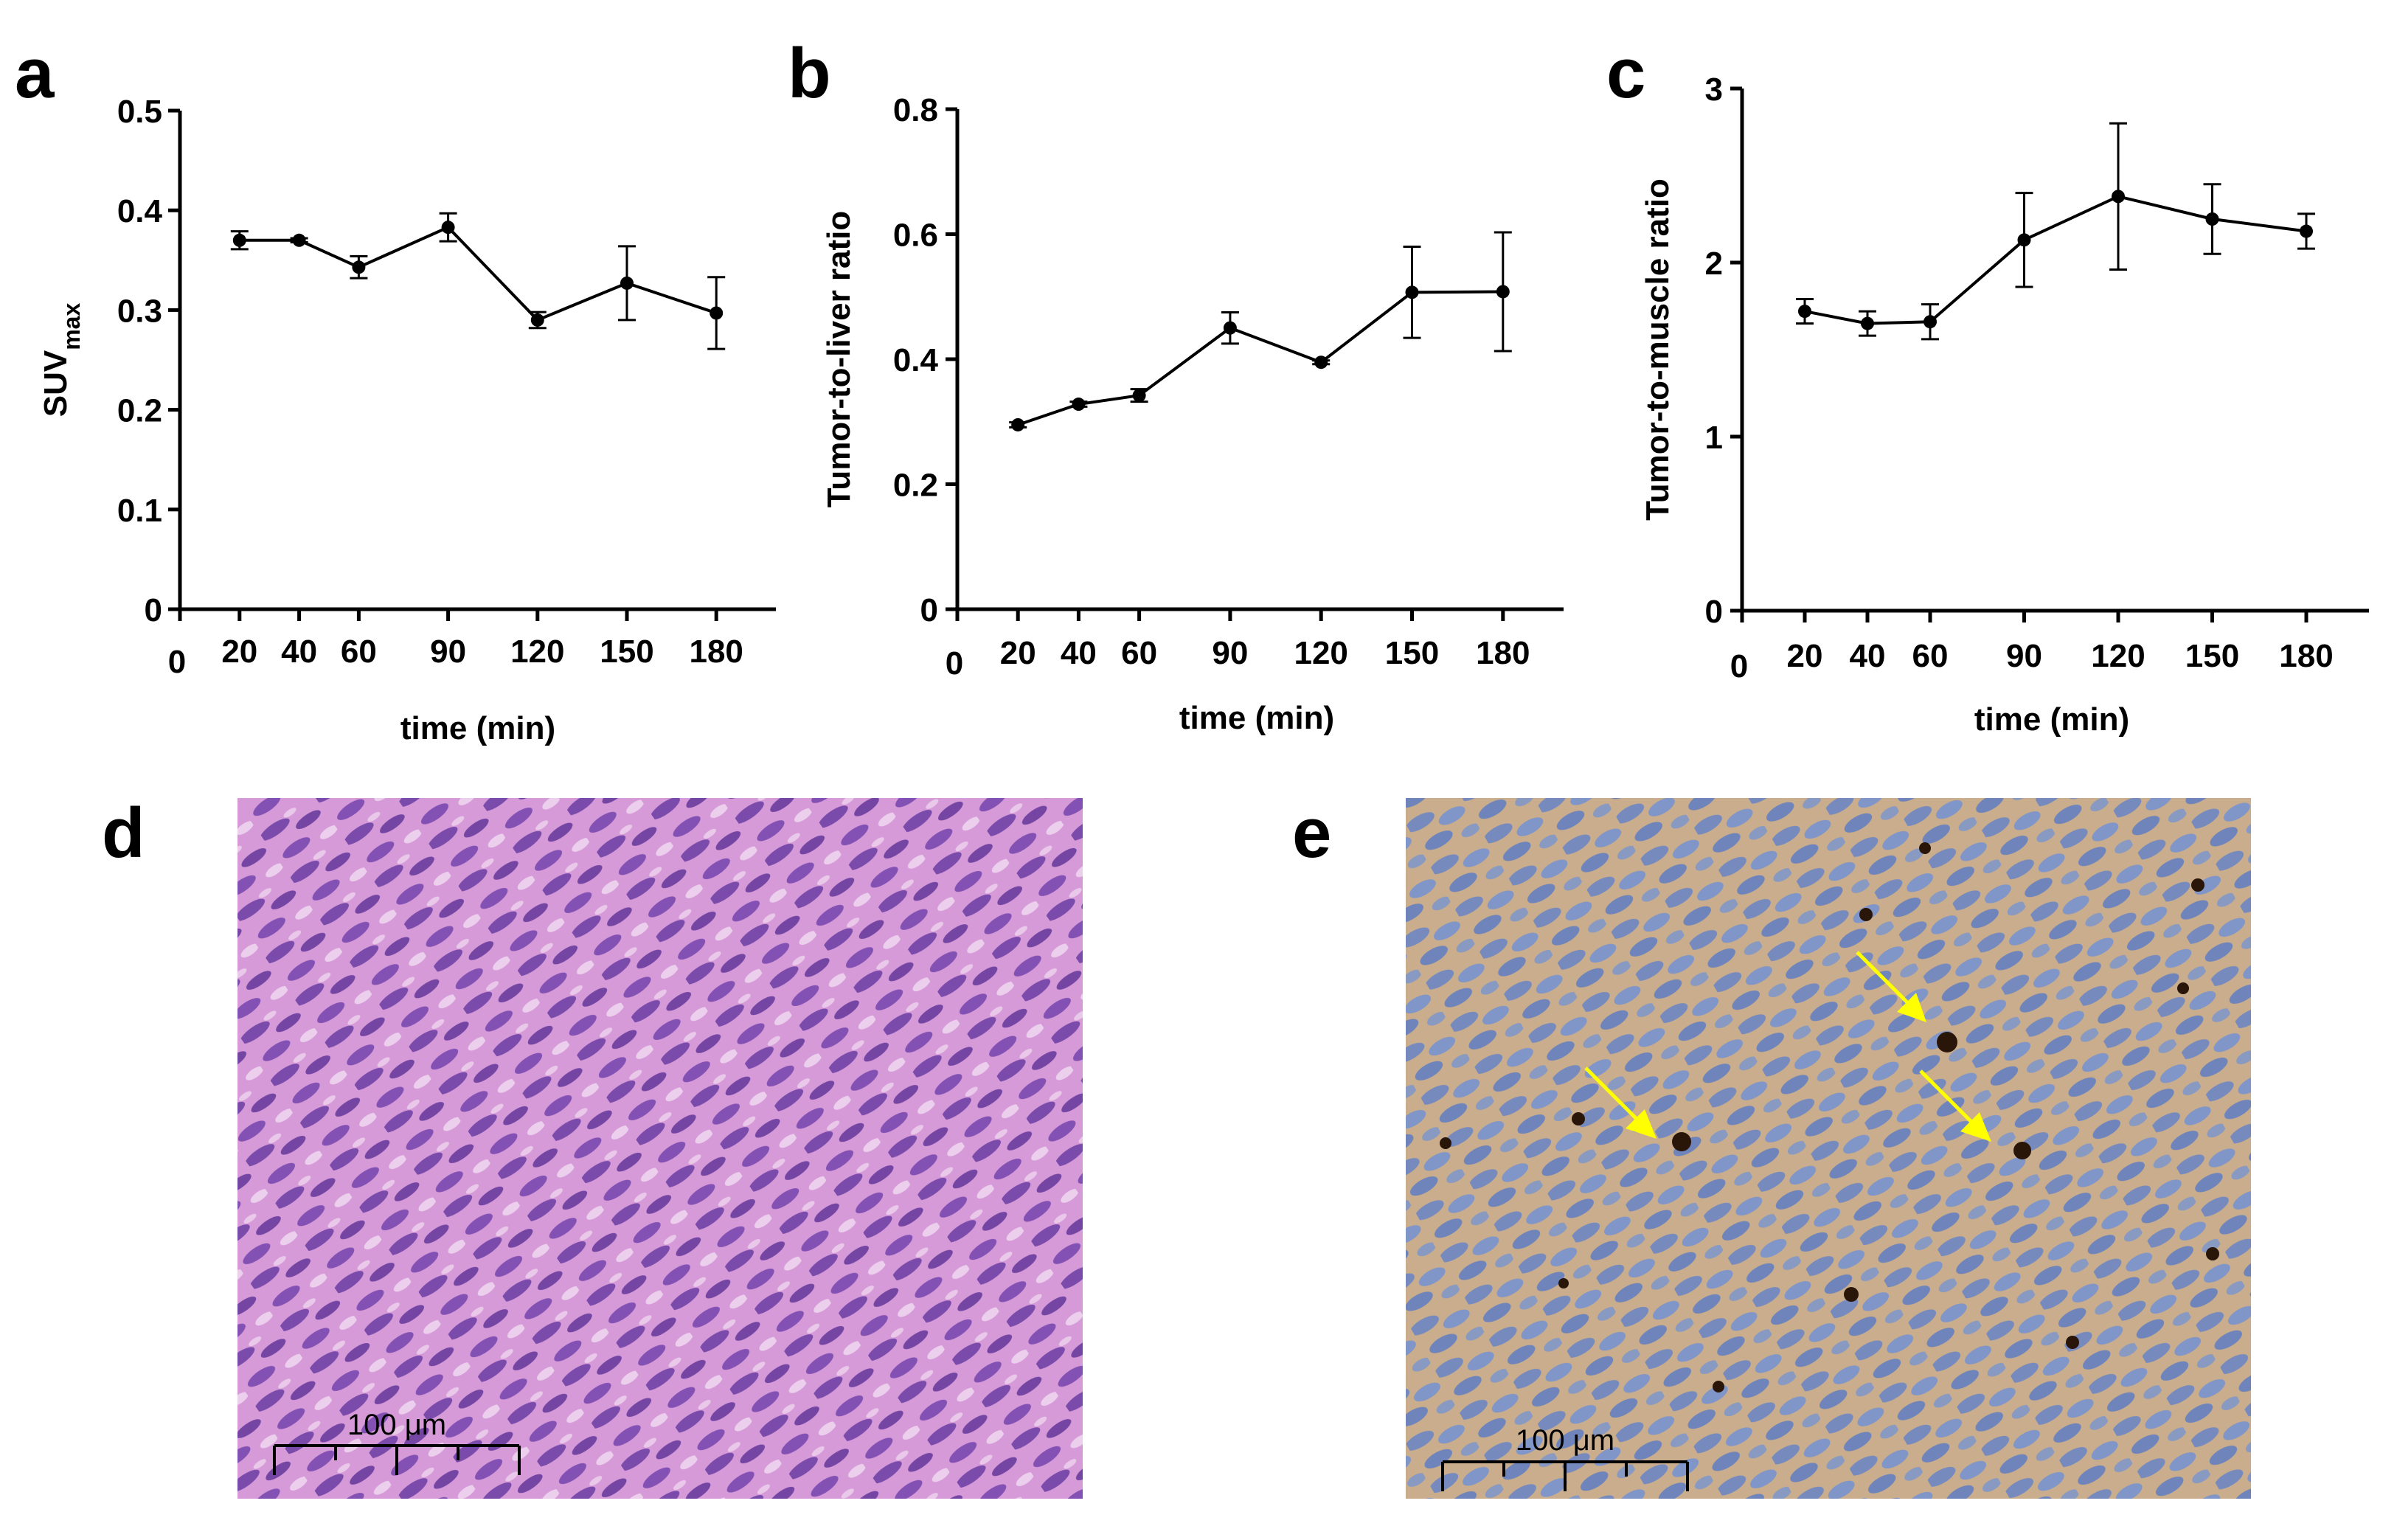 This screenshot has height=1540, width=2397. I want to click on y-axis-title: Tumor-to-liver ratio, so click(839, 359).